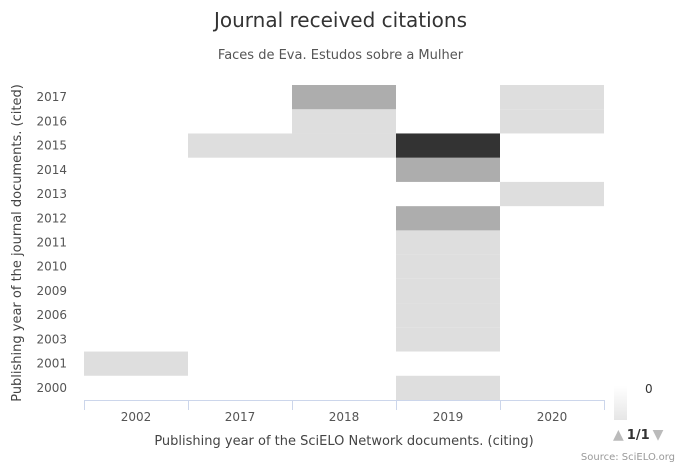 The height and width of the screenshot is (466, 681). What do you see at coordinates (552, 194) in the screenshot?
I see `heatmap-cell-2020-2013` at bounding box center [552, 194].